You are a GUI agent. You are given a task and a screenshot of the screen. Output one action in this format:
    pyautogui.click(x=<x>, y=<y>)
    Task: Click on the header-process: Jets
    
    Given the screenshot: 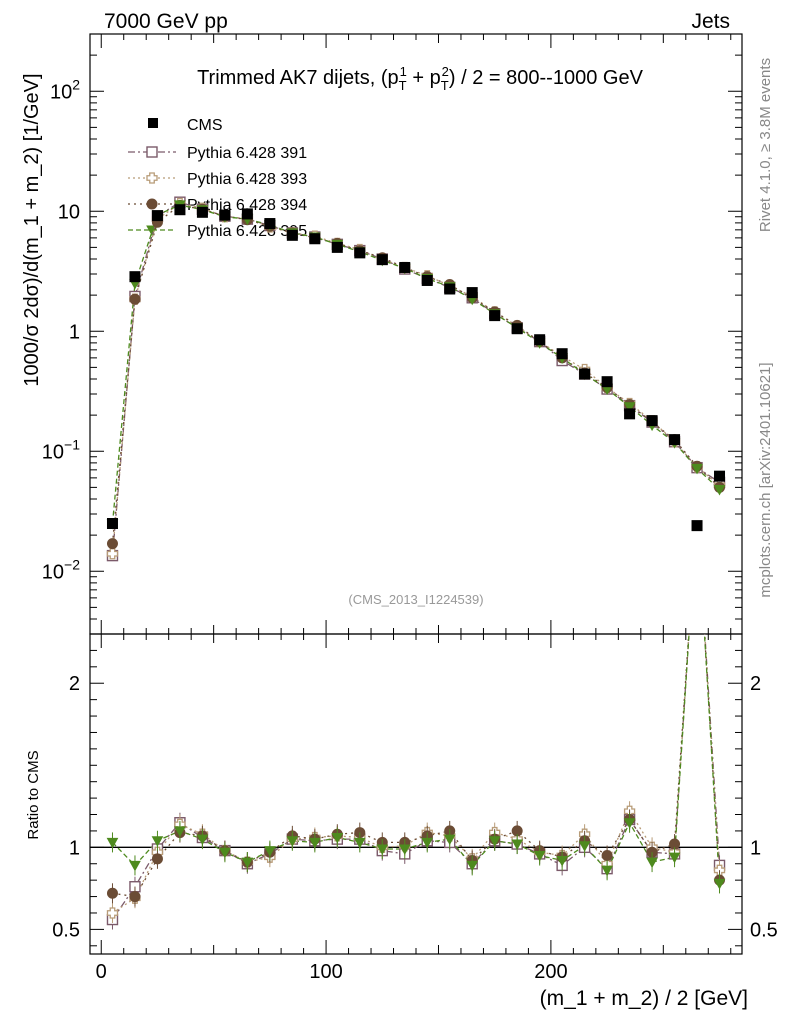 What is the action you would take?
    pyautogui.click(x=710, y=21)
    